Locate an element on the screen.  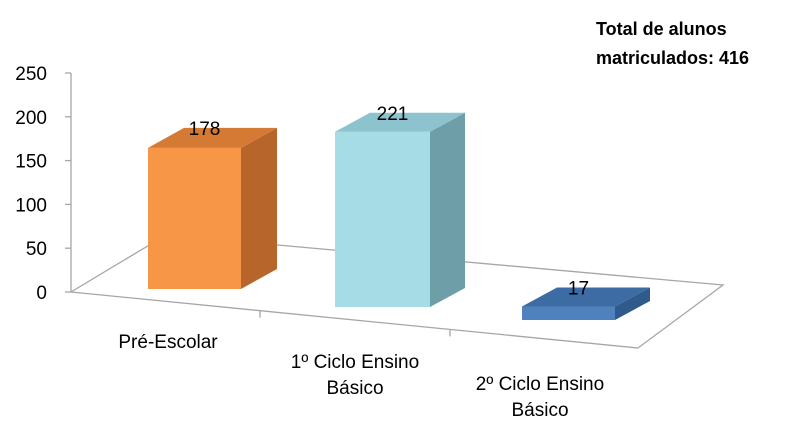
bar-data-label: 178 is located at coordinates (205, 129).